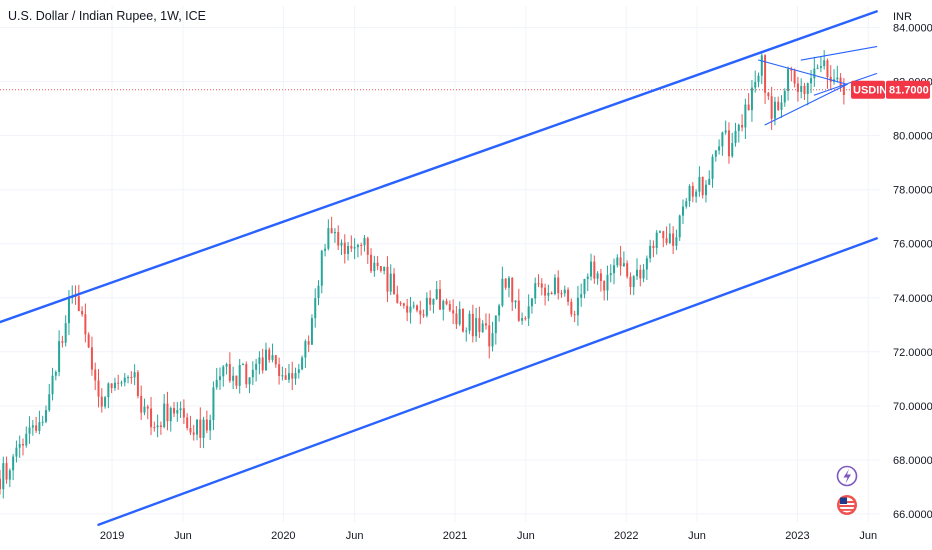 This screenshot has height=550, width=932. What do you see at coordinates (847, 505) in the screenshot?
I see `us-flag-icon` at bounding box center [847, 505].